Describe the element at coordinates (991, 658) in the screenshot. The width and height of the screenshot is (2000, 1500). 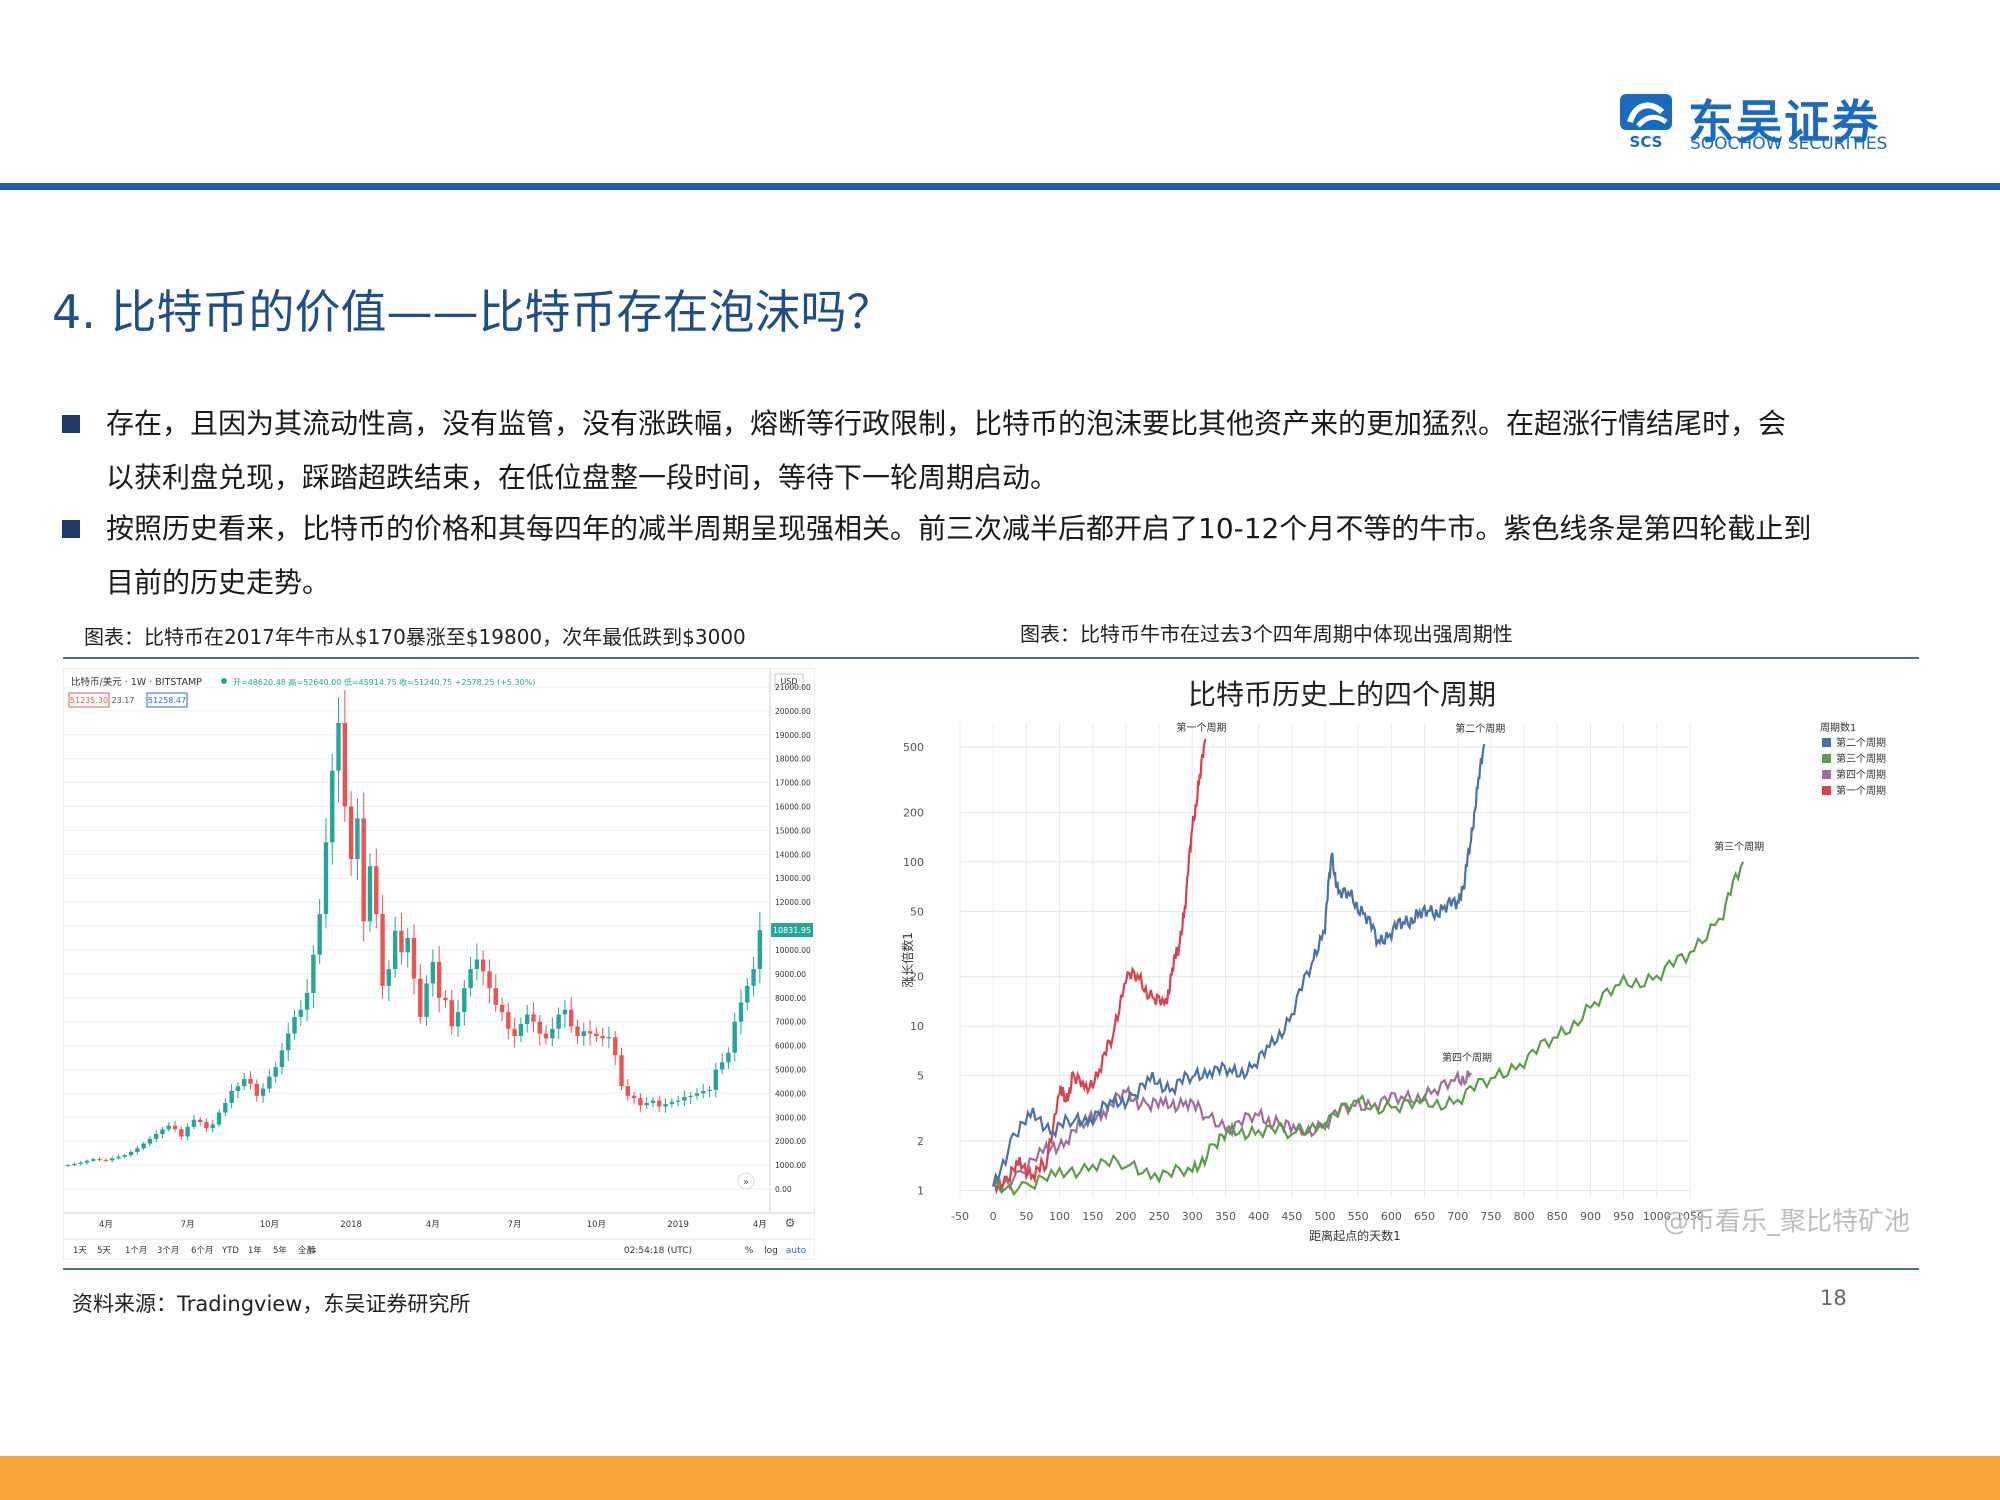
I see `figure-top-rule` at that location.